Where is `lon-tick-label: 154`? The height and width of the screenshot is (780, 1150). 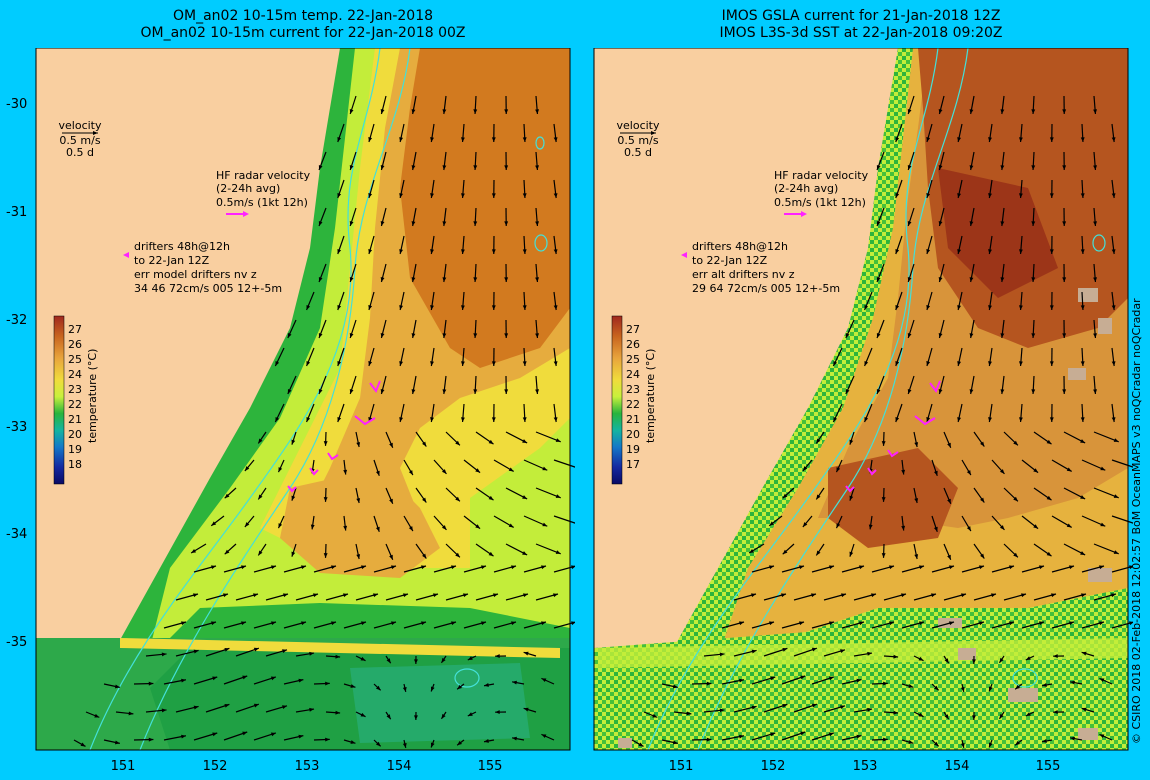
lon-tick-label: 154 is located at coordinates (957, 766).